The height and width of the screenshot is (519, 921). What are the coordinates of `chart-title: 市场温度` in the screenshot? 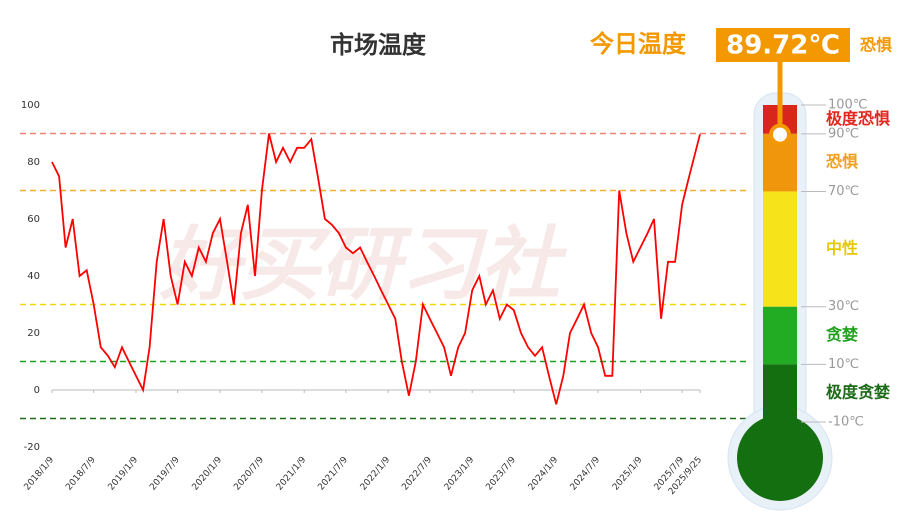 It's located at (378, 45).